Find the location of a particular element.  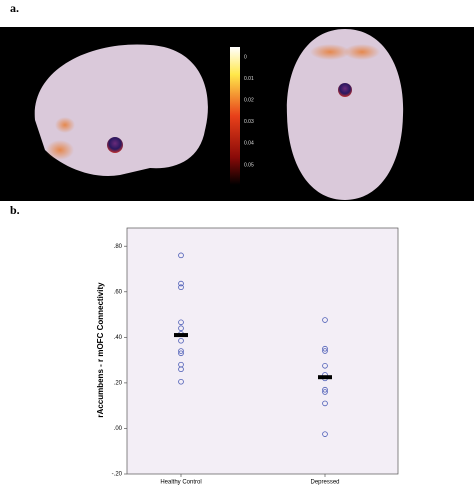

x-tick-label: Healthy Control is located at coordinates (180, 483).